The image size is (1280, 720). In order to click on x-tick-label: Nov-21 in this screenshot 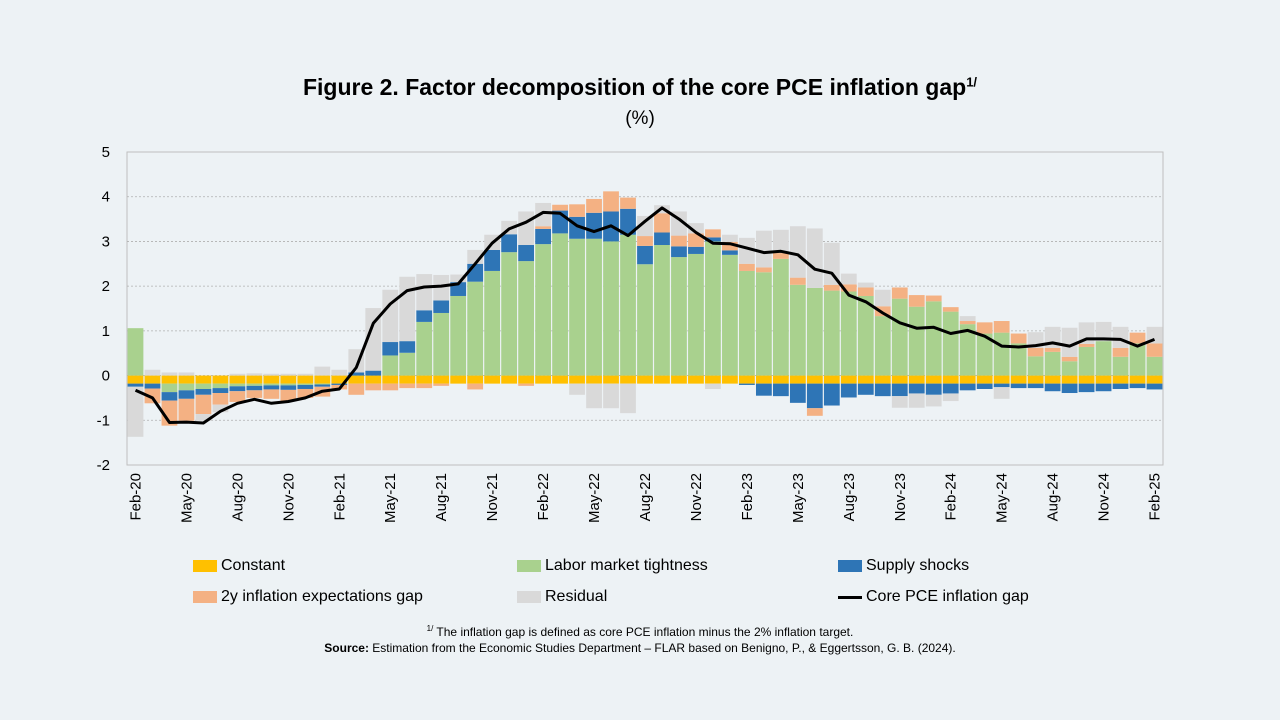, I will do `click(492, 497)`.